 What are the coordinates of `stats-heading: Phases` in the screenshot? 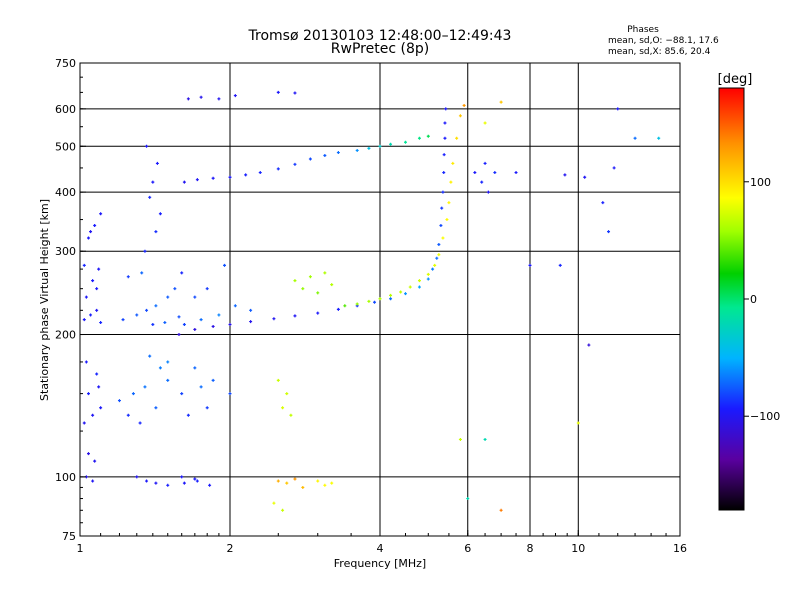 It's located at (643, 30).